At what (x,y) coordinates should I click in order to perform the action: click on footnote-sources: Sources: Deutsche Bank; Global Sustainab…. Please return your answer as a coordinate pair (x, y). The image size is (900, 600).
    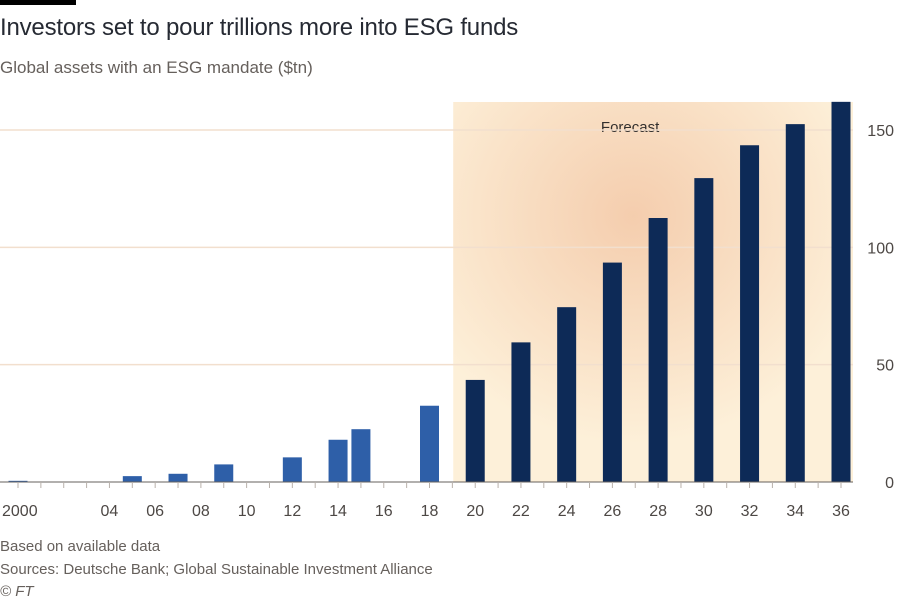
    Looking at the image, I should click on (216, 569).